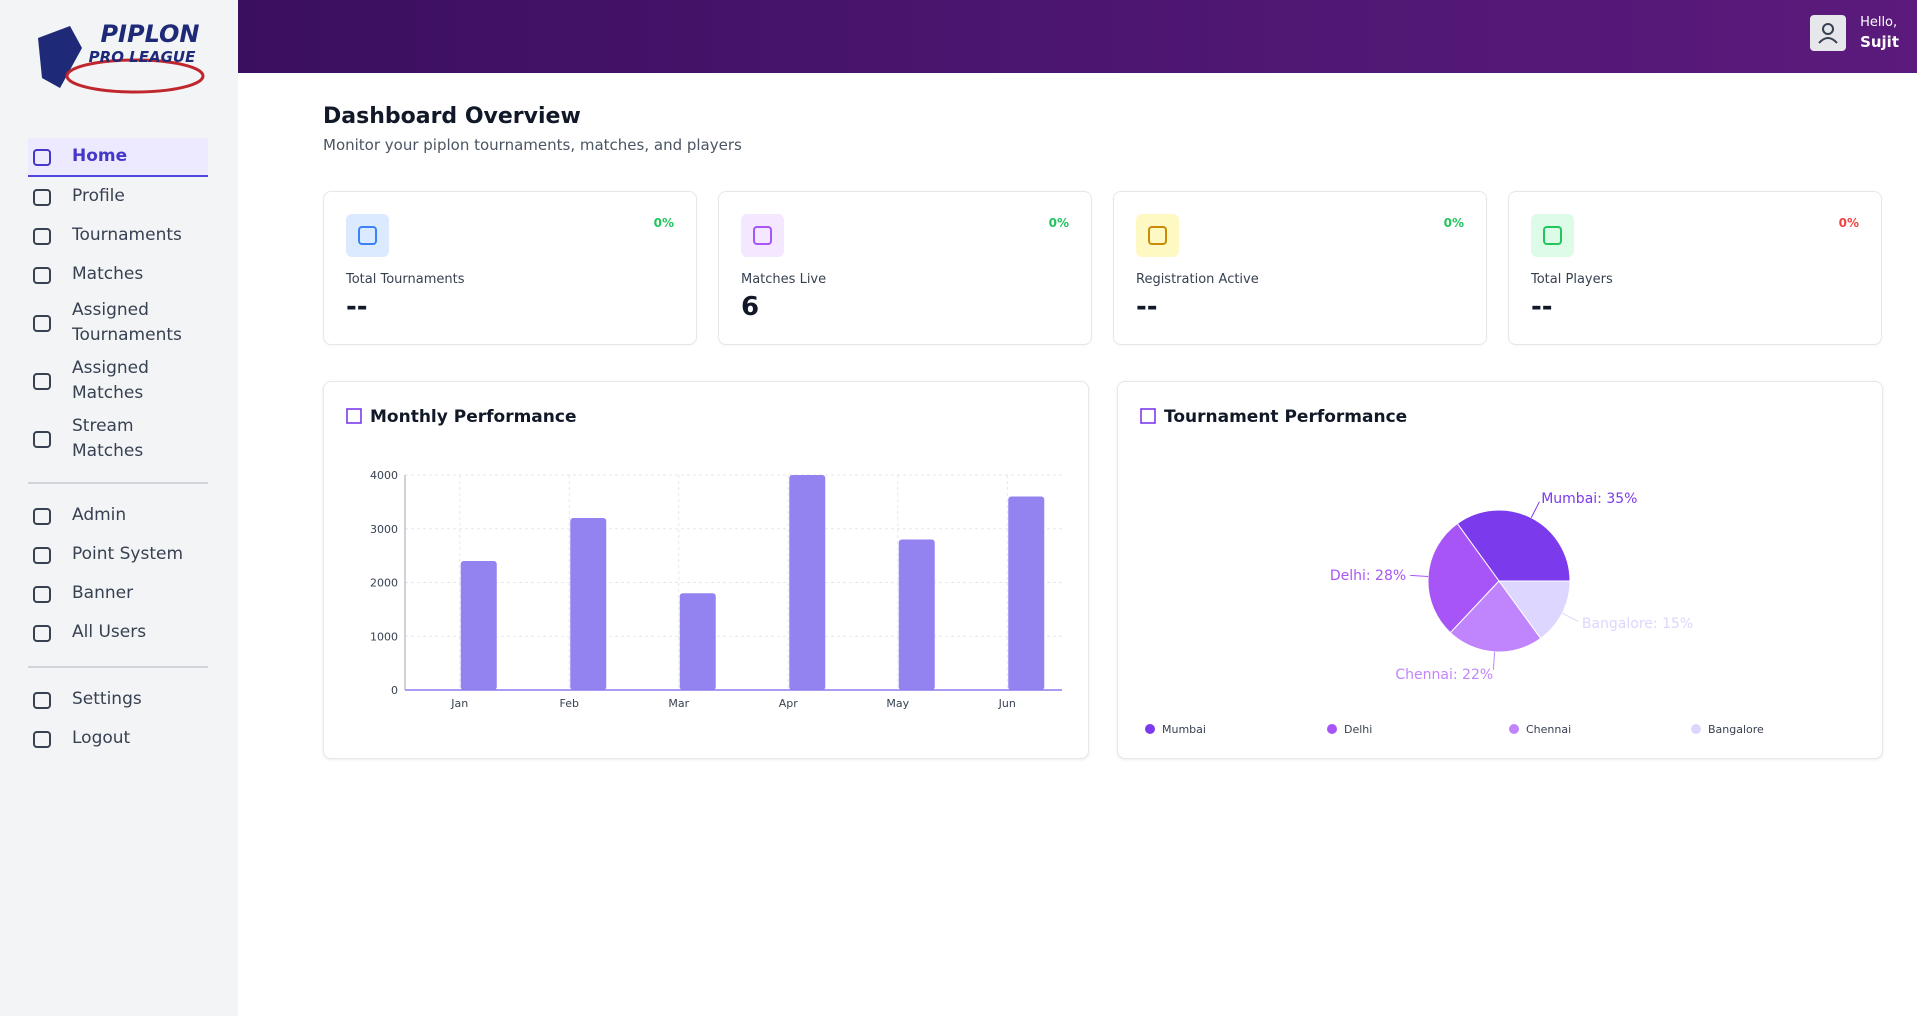 Image resolution: width=1917 pixels, height=1016 pixels. Describe the element at coordinates (1637, 624) in the screenshot. I see `pie-label: Bangalore: 15%` at that location.